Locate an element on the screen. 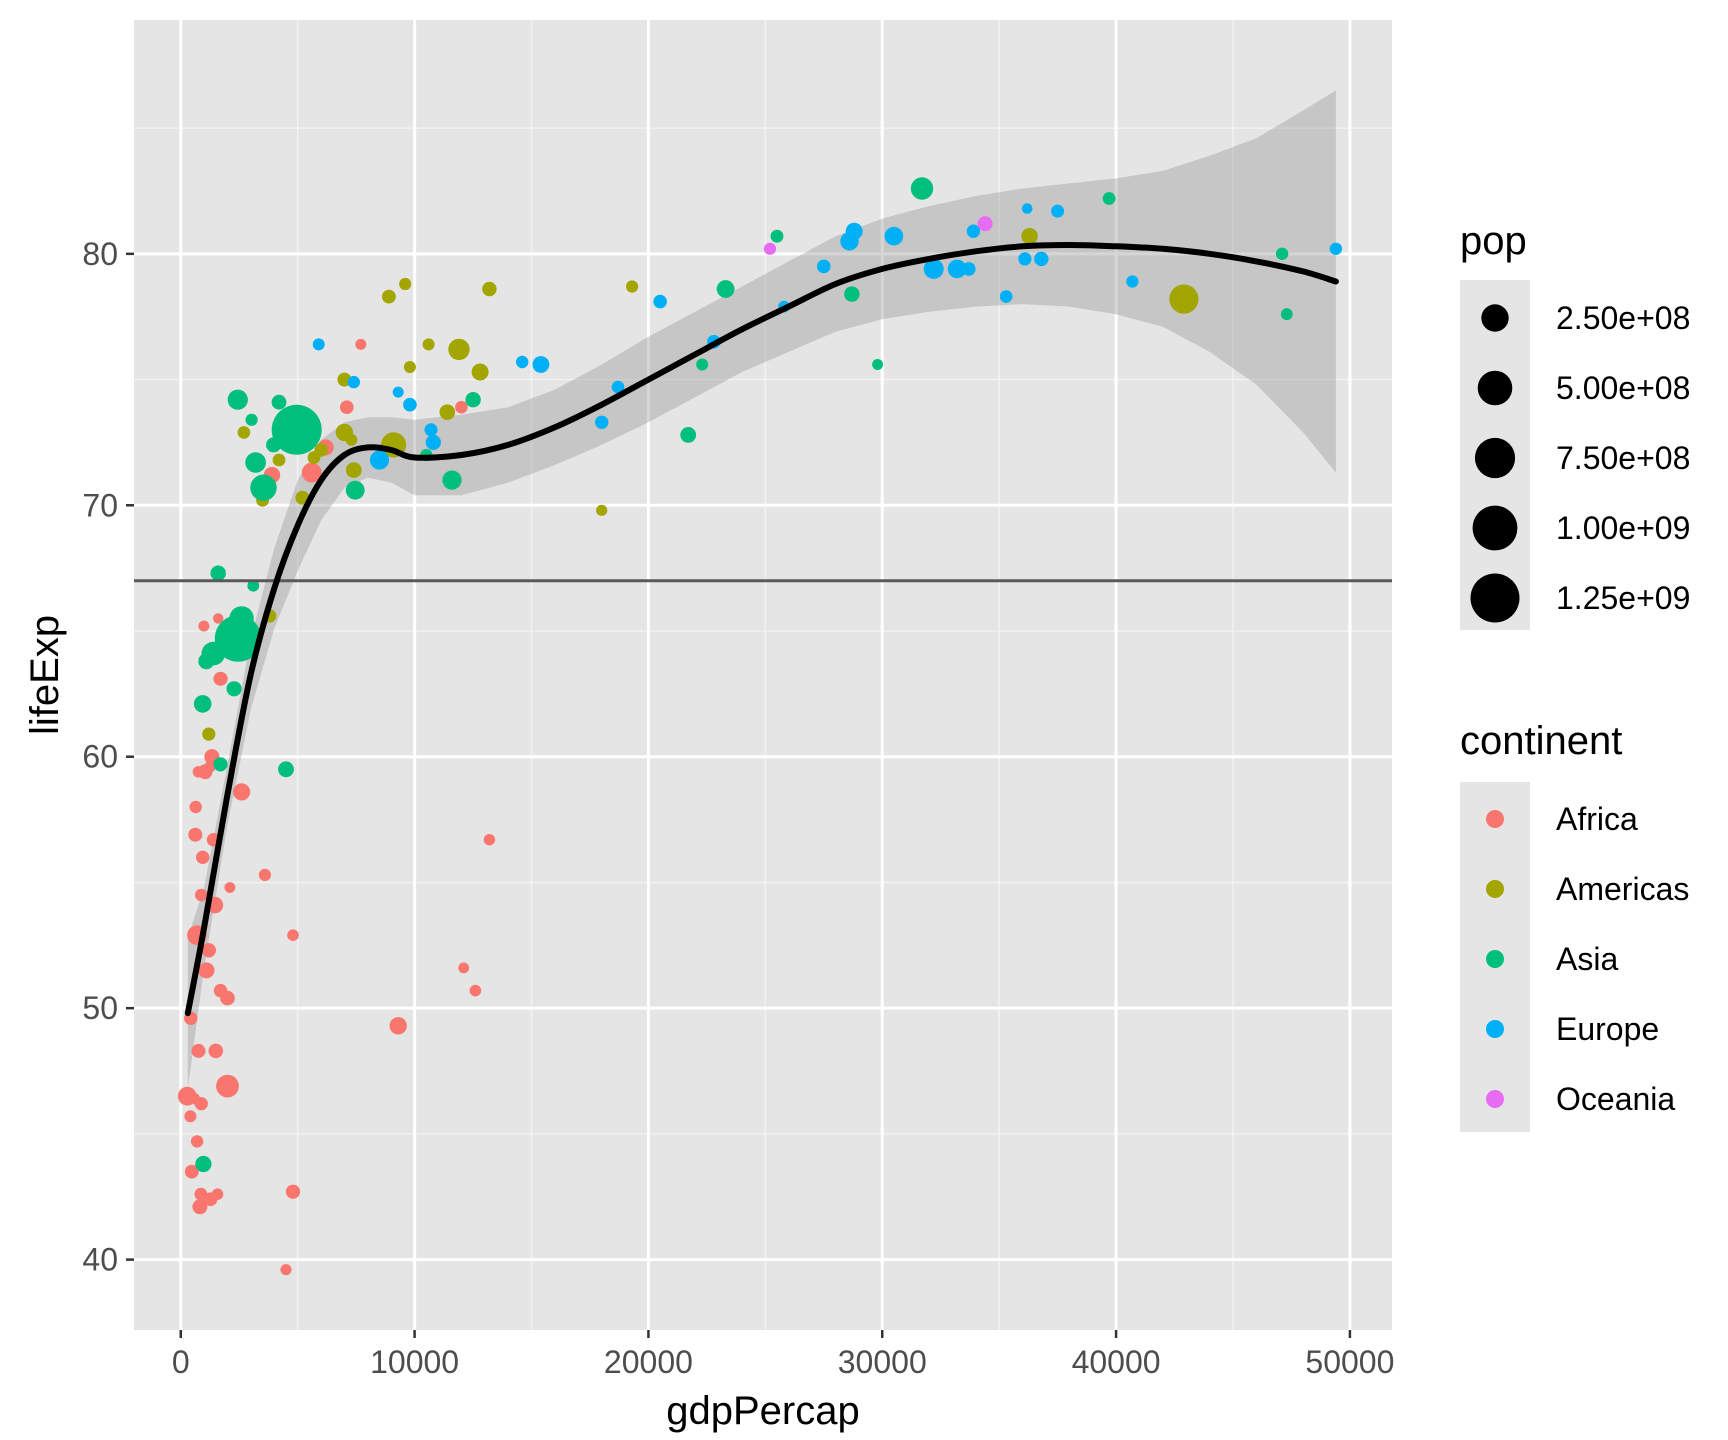 Image resolution: width=1728 pixels, height=1440 pixels. color-legend-label: Oceania is located at coordinates (1615, 1099).